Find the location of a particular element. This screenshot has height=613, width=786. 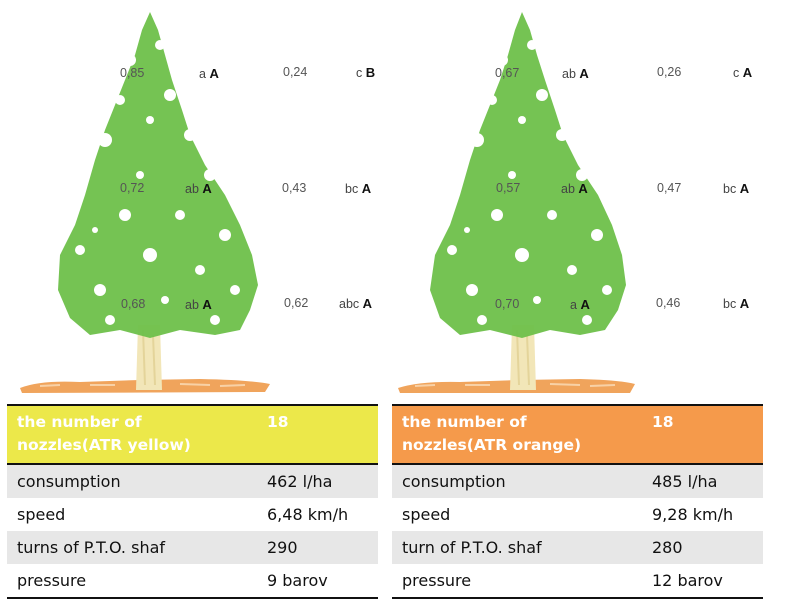

left-top-value2: 0,24 is located at coordinates (295, 72).